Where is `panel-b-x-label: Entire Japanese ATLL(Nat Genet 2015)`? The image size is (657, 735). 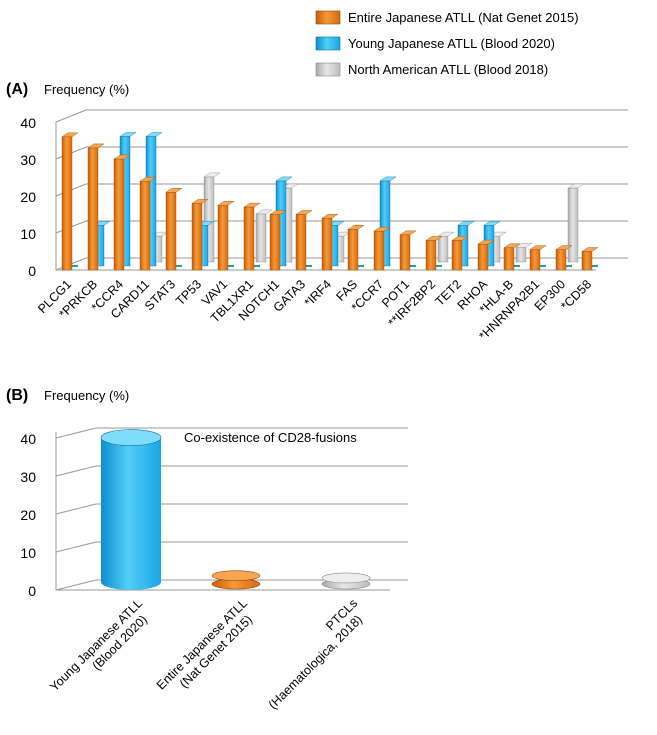 panel-b-x-label: Entire Japanese ATLL(Nat Genet 2015) is located at coordinates (207, 649).